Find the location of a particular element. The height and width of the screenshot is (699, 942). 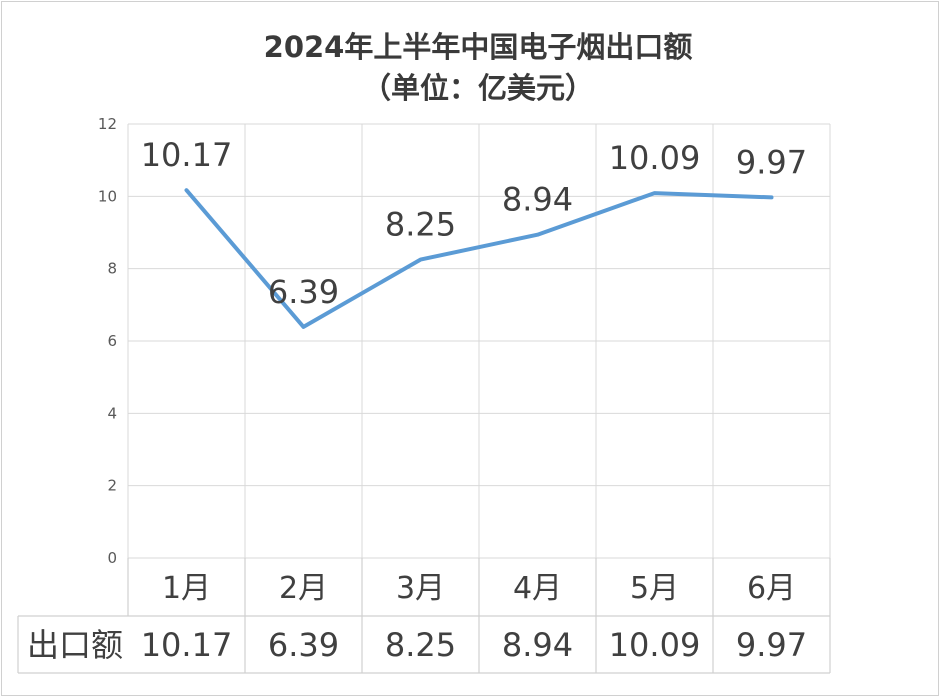

table-value-cell: 10.17 is located at coordinates (187, 645).